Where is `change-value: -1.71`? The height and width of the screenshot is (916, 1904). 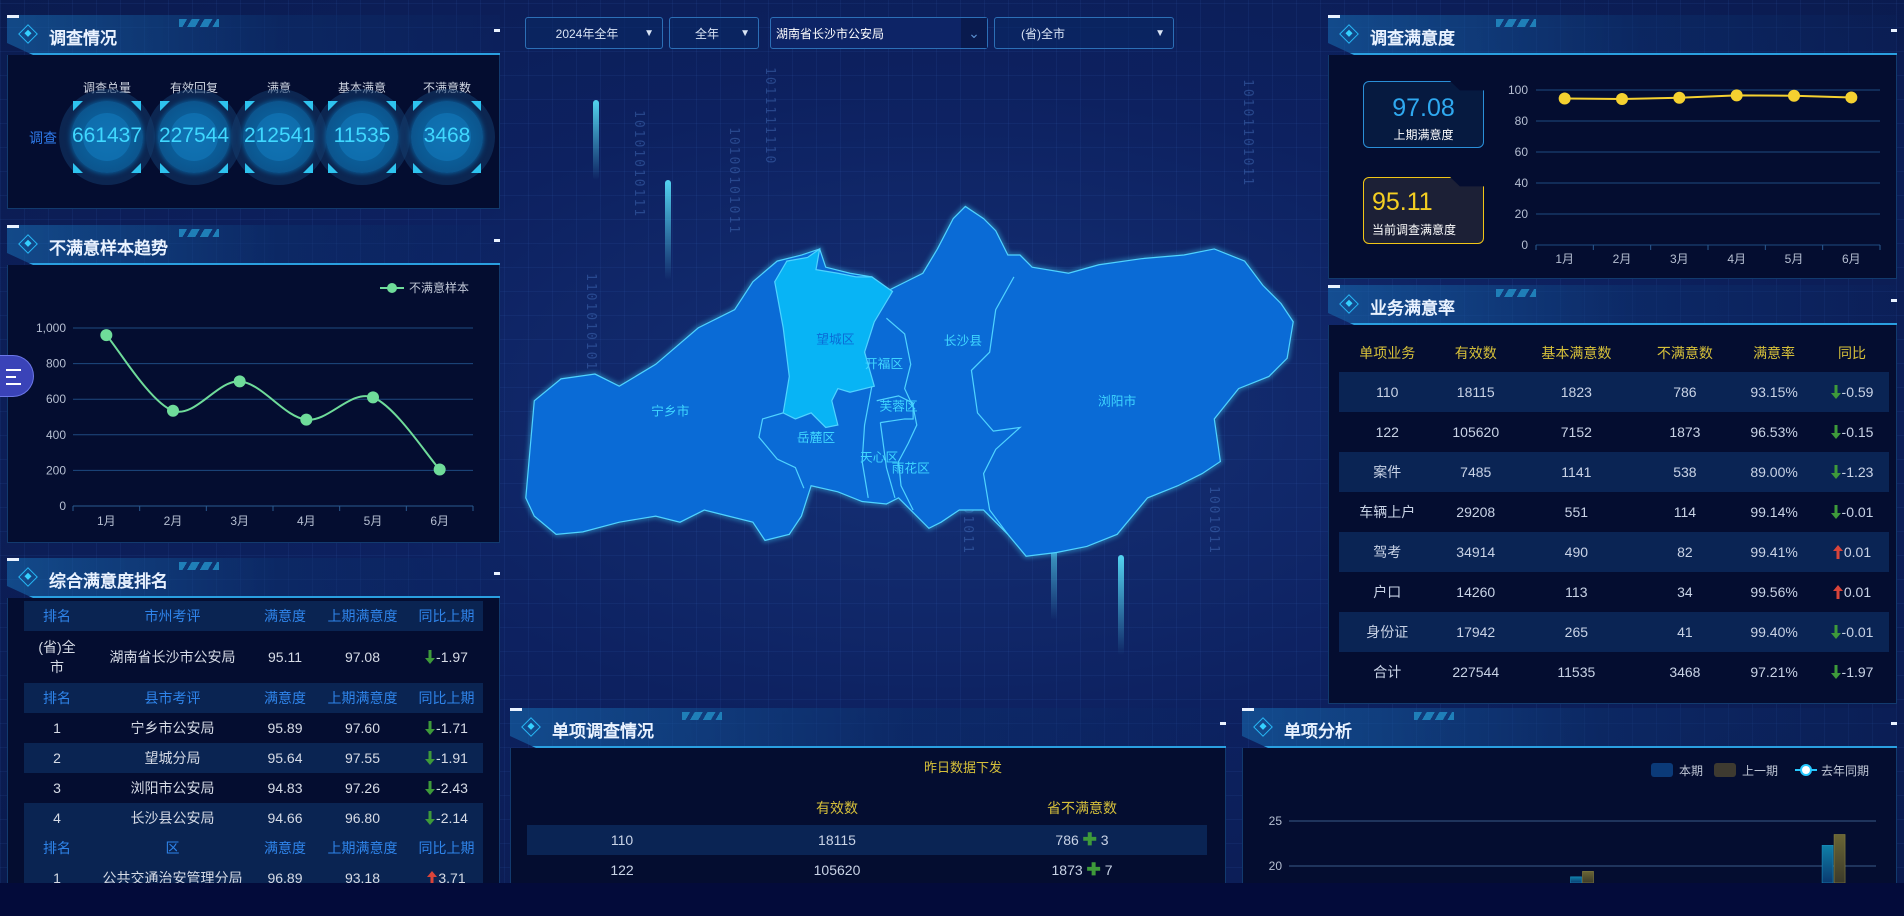 change-value: -1.71 is located at coordinates (452, 728).